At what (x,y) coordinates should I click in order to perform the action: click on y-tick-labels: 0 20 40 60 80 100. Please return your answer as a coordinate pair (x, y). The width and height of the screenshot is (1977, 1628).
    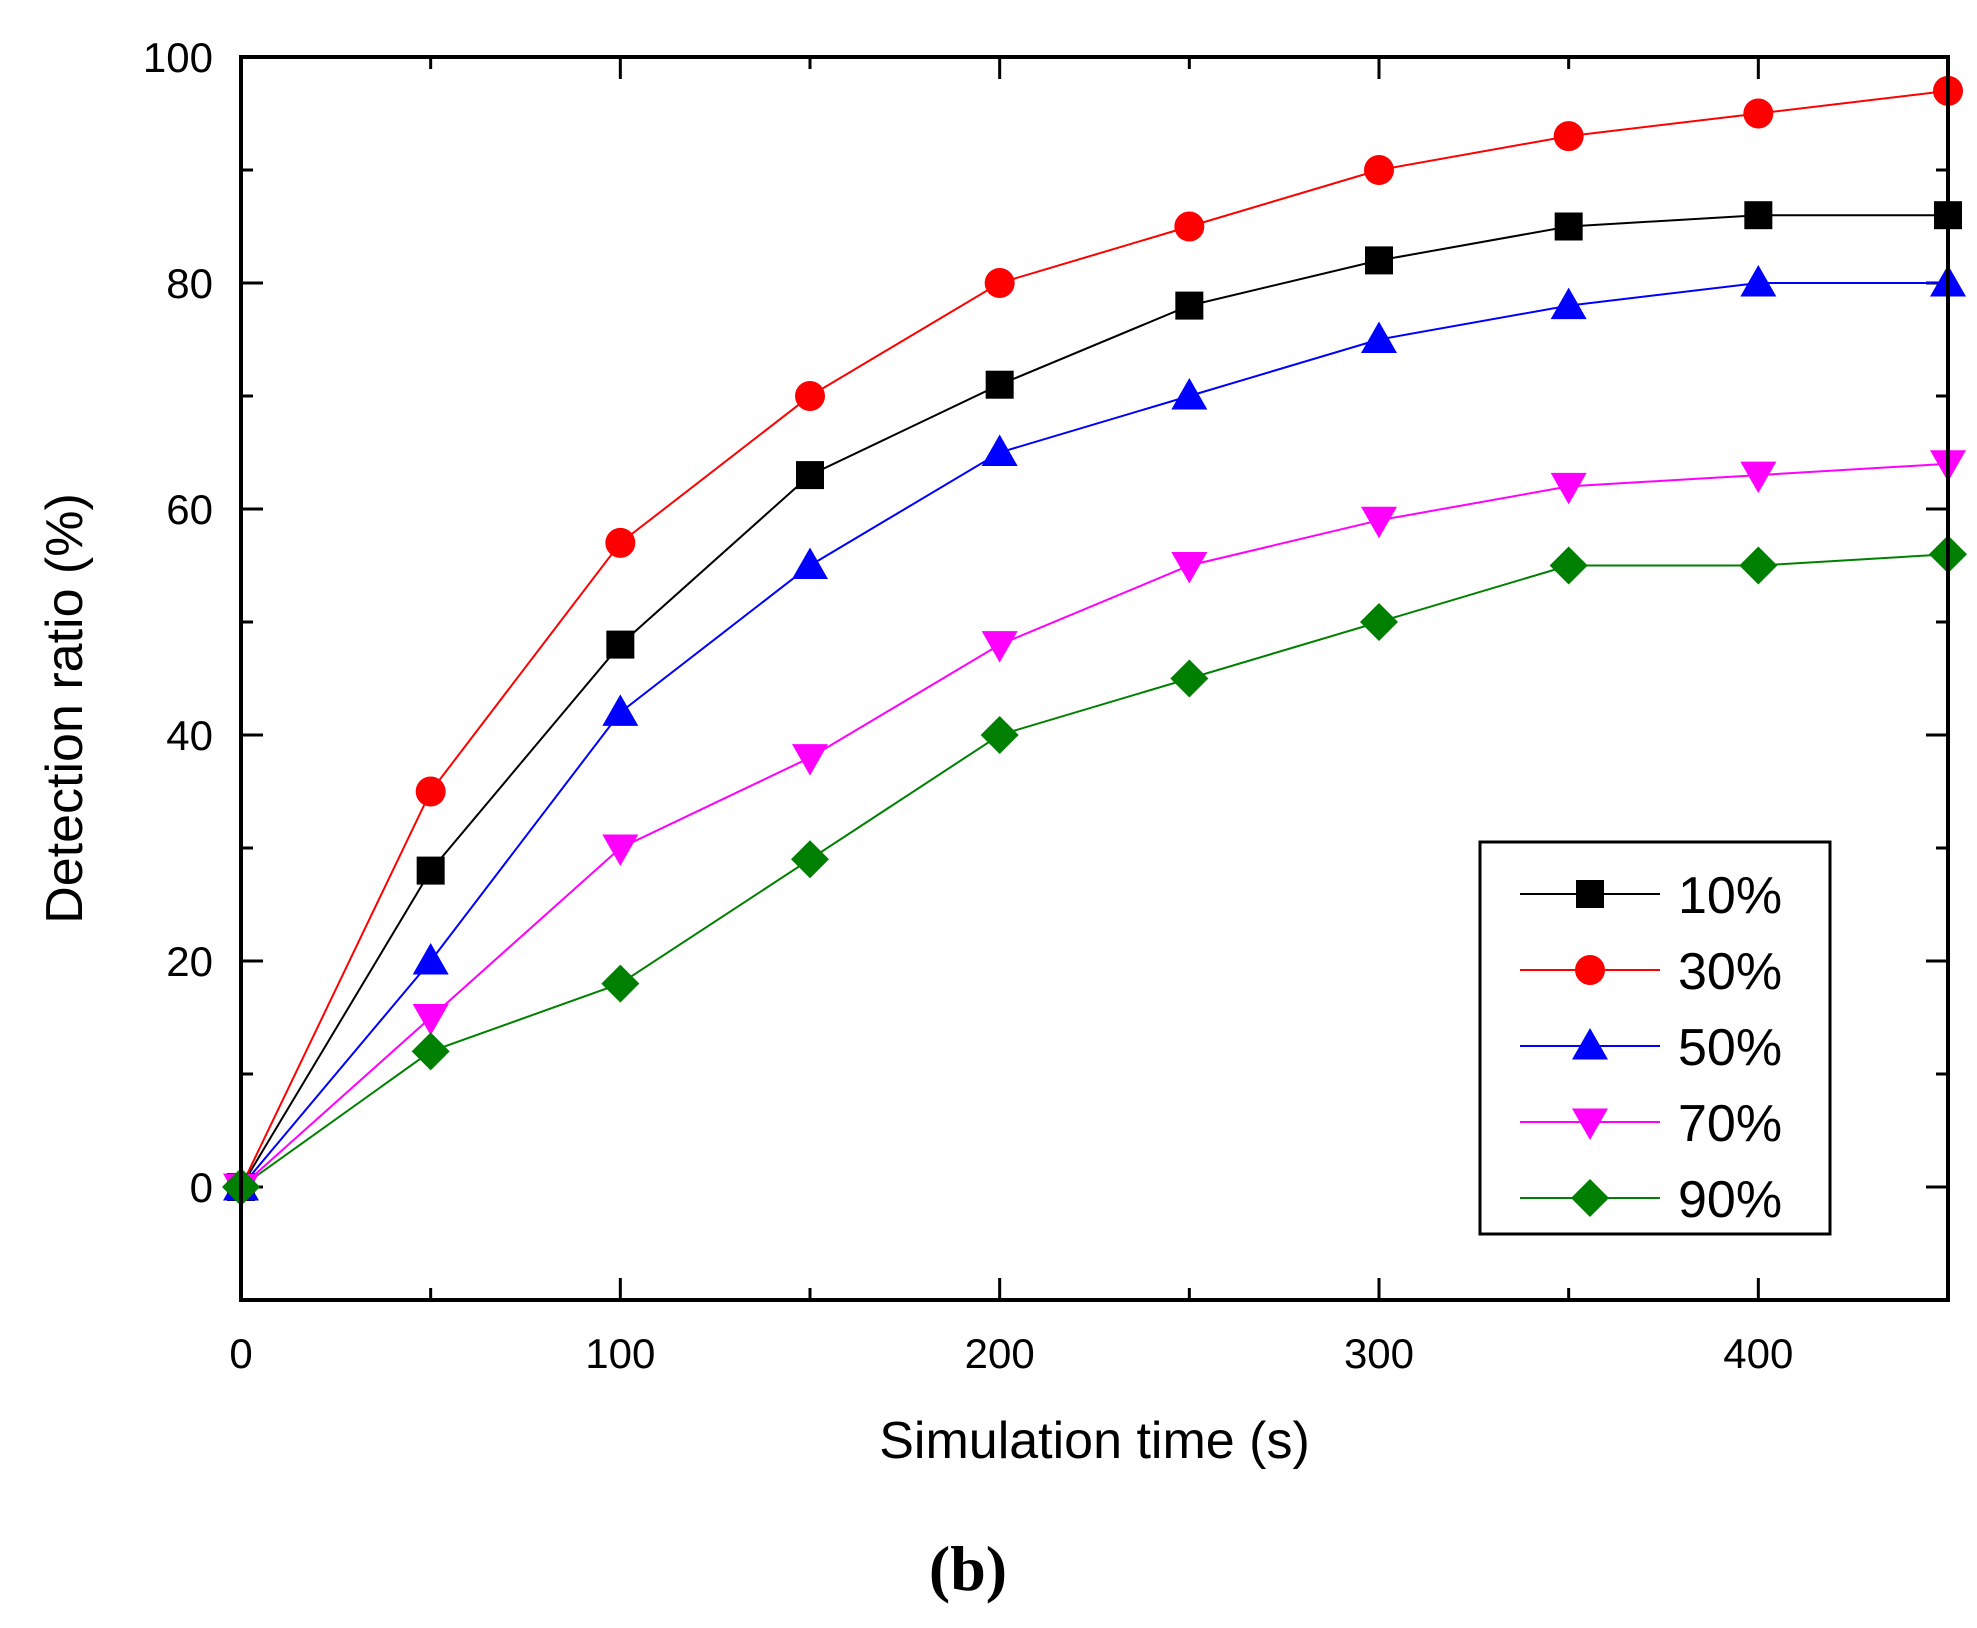
    Looking at the image, I should click on (178, 622).